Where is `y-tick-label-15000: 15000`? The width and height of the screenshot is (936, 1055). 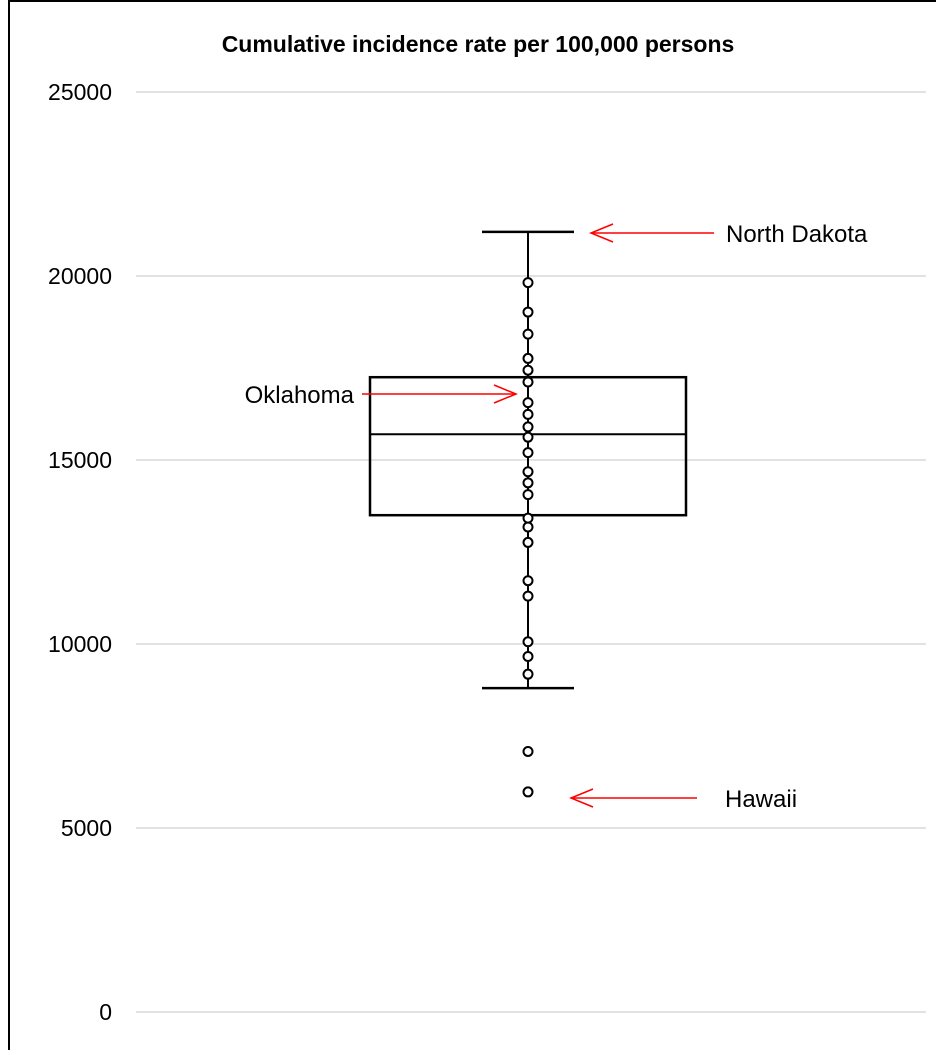
y-tick-label-15000: 15000 is located at coordinates (80, 460).